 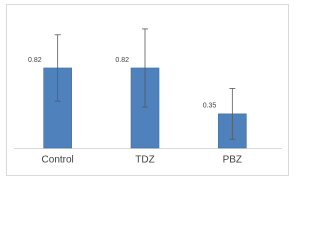 What do you see at coordinates (232, 160) in the screenshot?
I see `x-tick-label: PBZ` at bounding box center [232, 160].